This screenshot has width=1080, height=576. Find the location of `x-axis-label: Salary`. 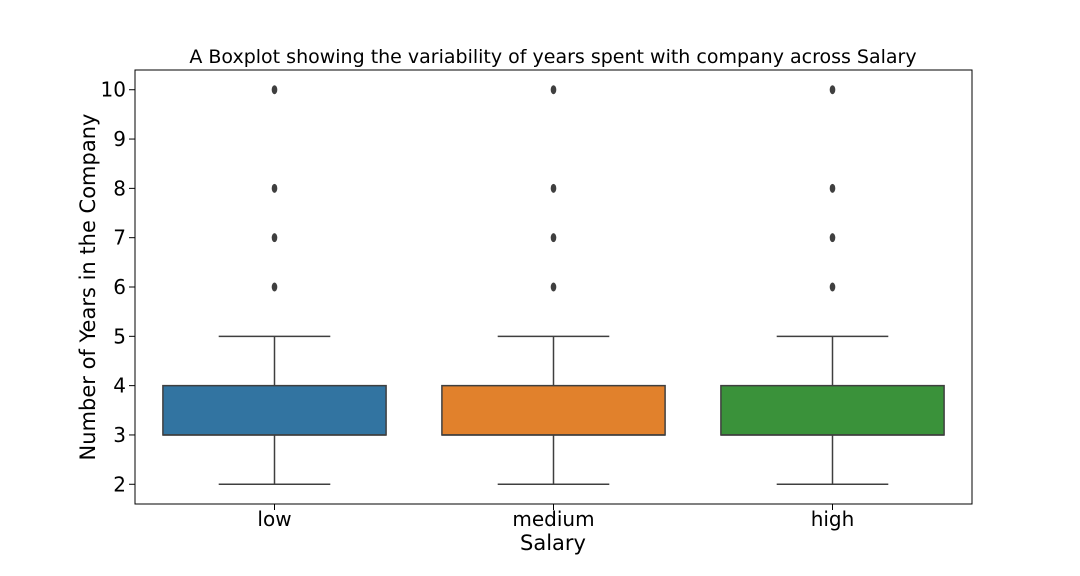

x-axis-label: Salary is located at coordinates (553, 543).